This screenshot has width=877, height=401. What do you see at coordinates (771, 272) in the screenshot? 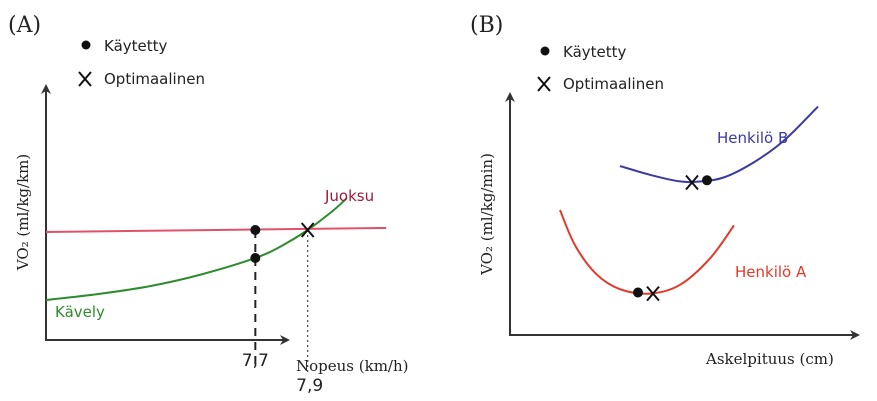
I see `series-label-henkilo-a: Henkilö A` at bounding box center [771, 272].